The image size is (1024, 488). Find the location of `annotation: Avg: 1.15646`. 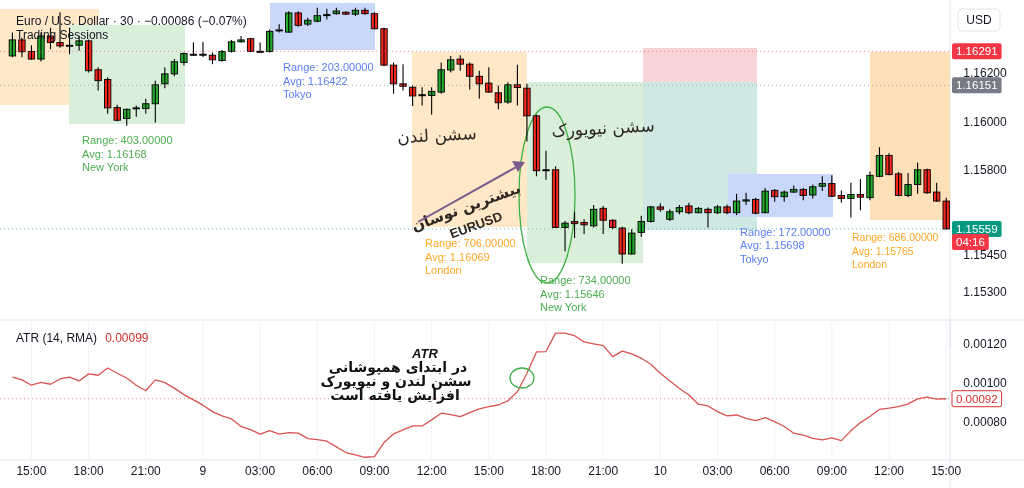

annotation: Avg: 1.15646 is located at coordinates (572, 294).